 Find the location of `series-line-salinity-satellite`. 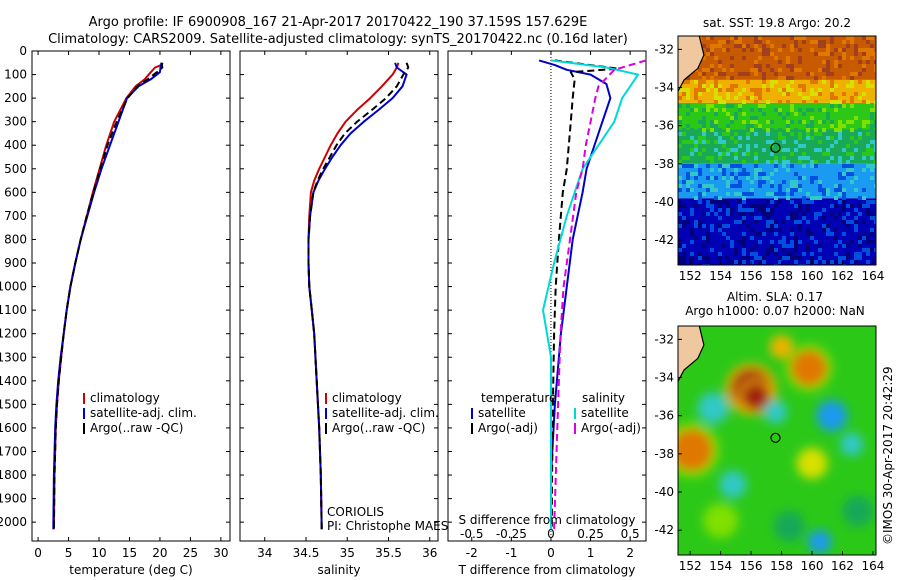

series-line-salinity-satellite is located at coordinates (591, 294).